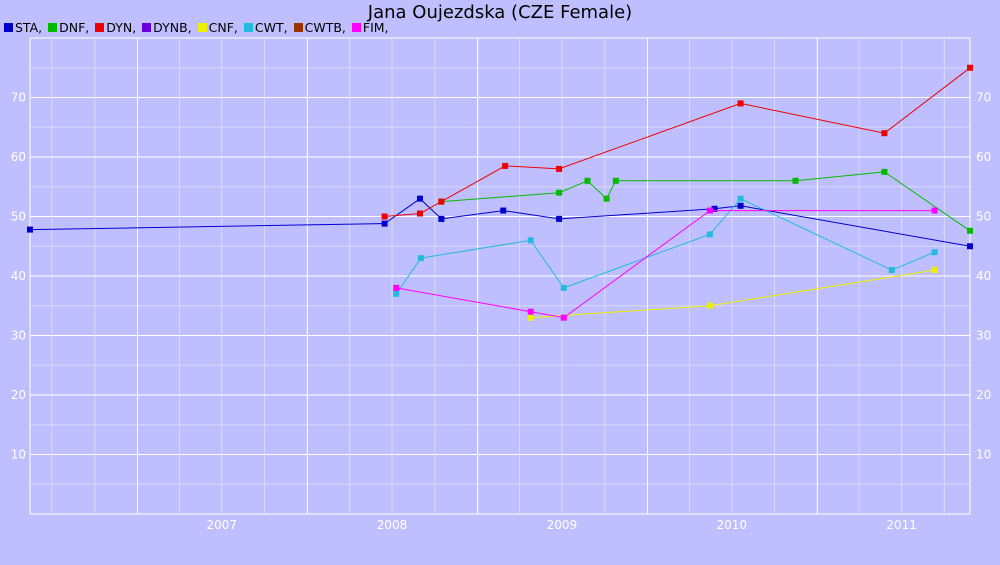  I want to click on legend-item: CWTB,, so click(319, 27).